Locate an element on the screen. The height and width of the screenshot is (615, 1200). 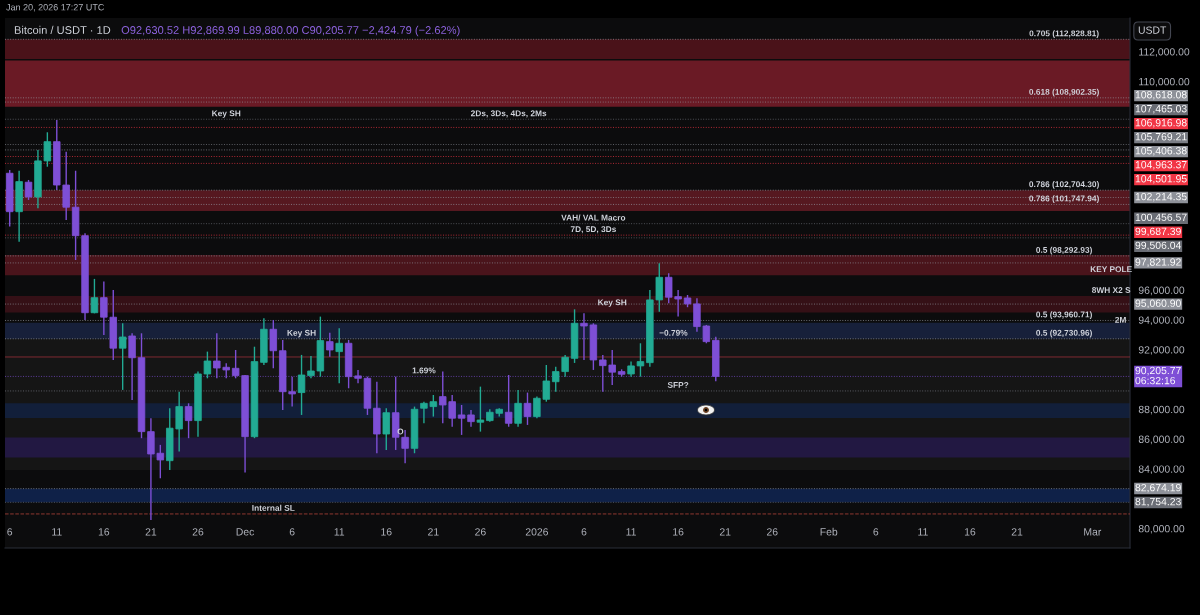
ref-line-label: 100,456.57 is located at coordinates (1161, 218).